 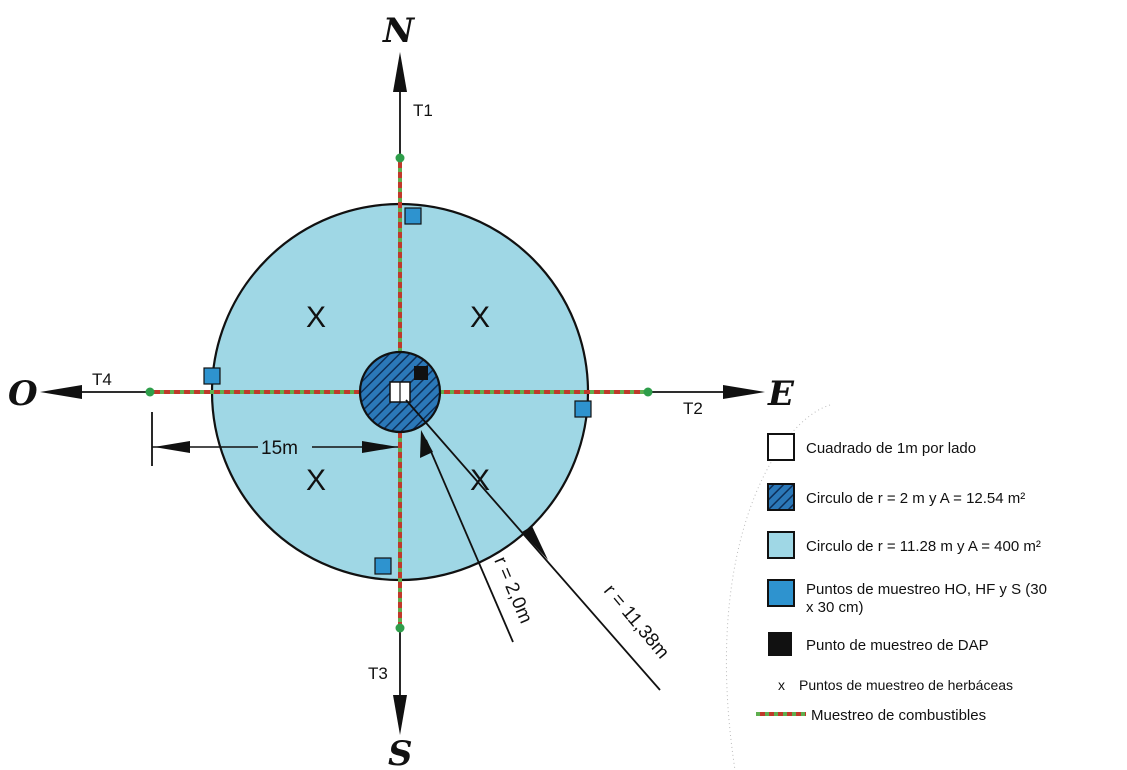 What do you see at coordinates (400, 752) in the screenshot?
I see `compass-south: S` at bounding box center [400, 752].